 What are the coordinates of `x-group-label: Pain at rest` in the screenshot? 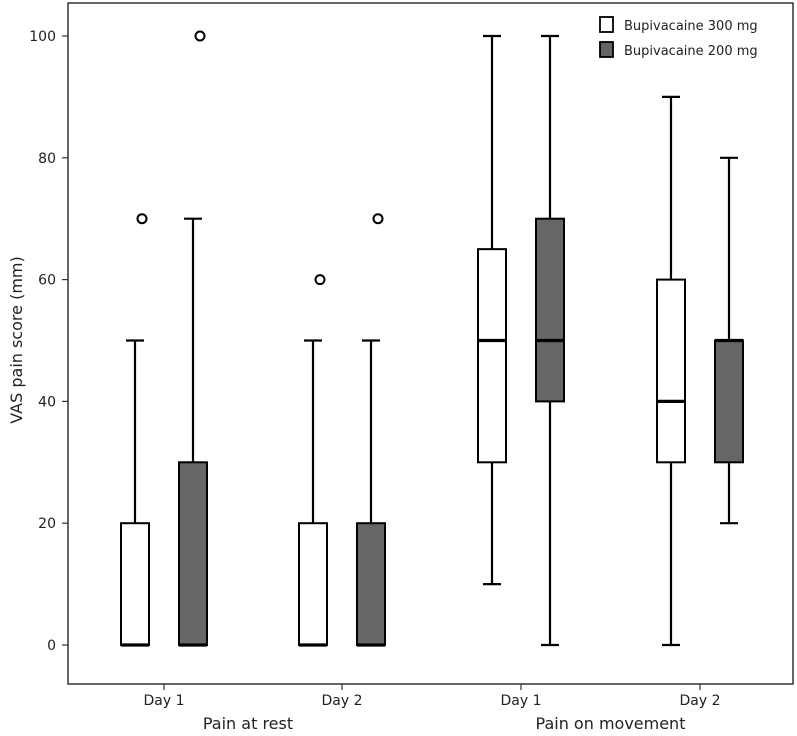 It's located at (248, 723).